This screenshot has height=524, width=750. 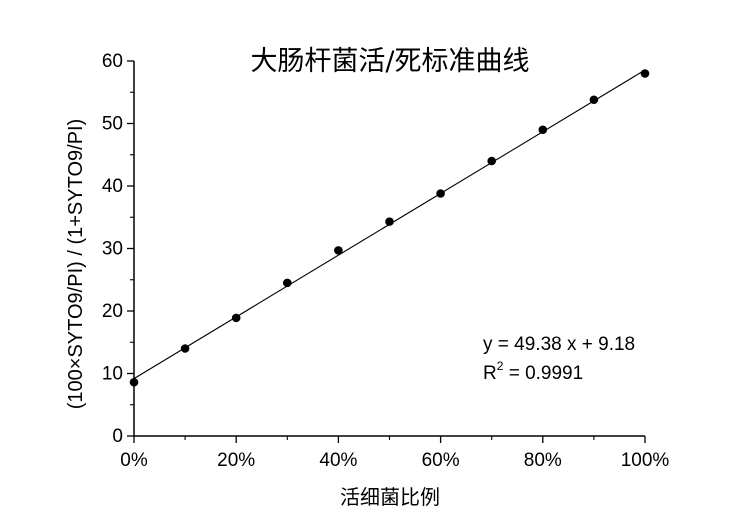 What do you see at coordinates (543, 460) in the screenshot?
I see `x-tick-label: 80%` at bounding box center [543, 460].